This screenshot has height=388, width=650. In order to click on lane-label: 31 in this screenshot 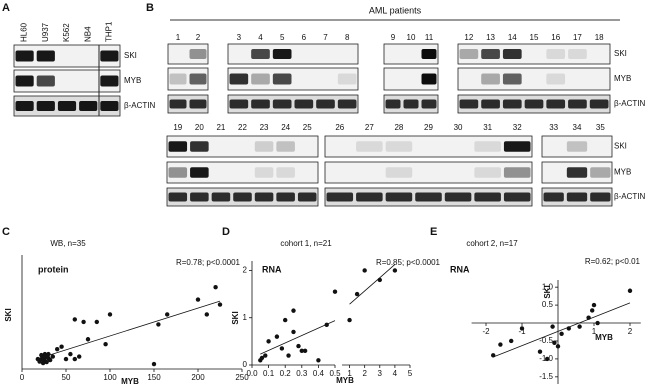, I will do `click(487, 127)`.